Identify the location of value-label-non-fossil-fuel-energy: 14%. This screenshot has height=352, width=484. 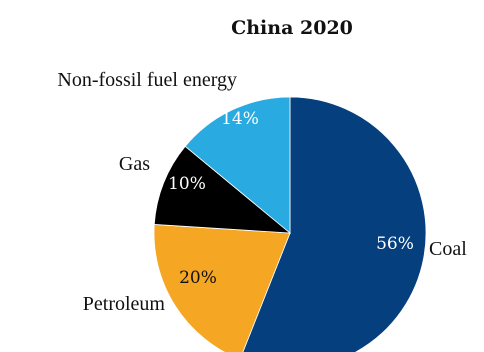
(240, 119).